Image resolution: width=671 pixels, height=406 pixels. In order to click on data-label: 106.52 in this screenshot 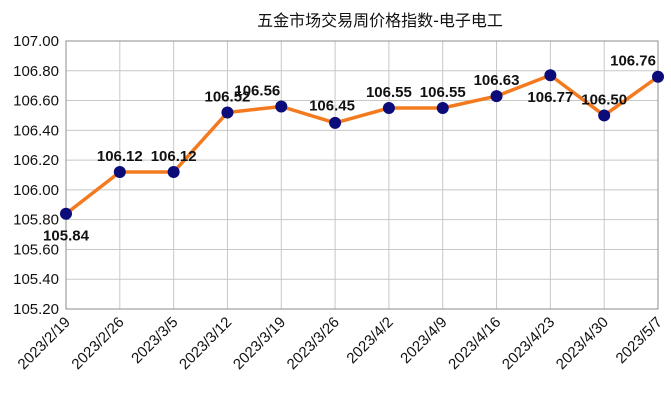, I will do `click(228, 96)`.